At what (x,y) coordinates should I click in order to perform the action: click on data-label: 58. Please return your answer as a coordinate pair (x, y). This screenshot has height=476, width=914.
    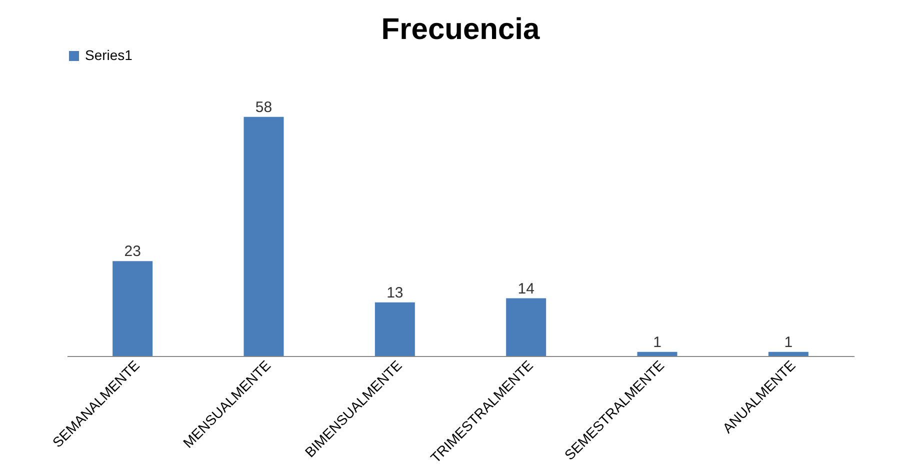
    Looking at the image, I should click on (263, 107).